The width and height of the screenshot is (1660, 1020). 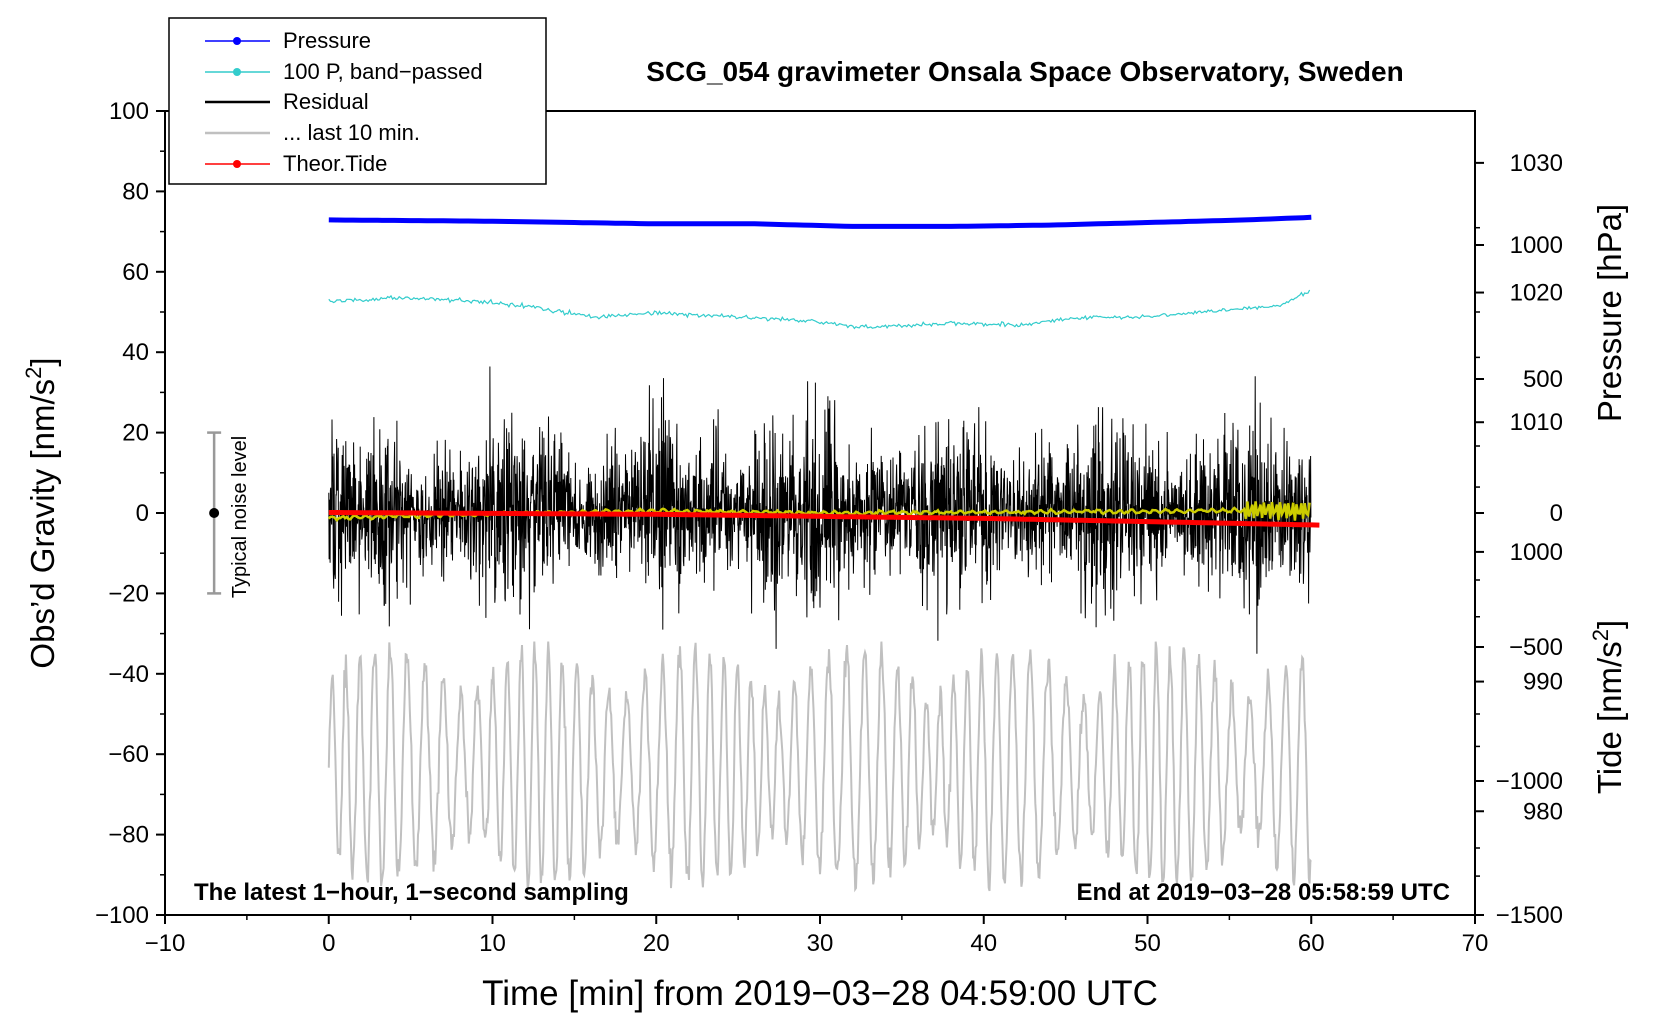 What do you see at coordinates (1536, 245) in the screenshot?
I see `tide-tick-label: 1000` at bounding box center [1536, 245].